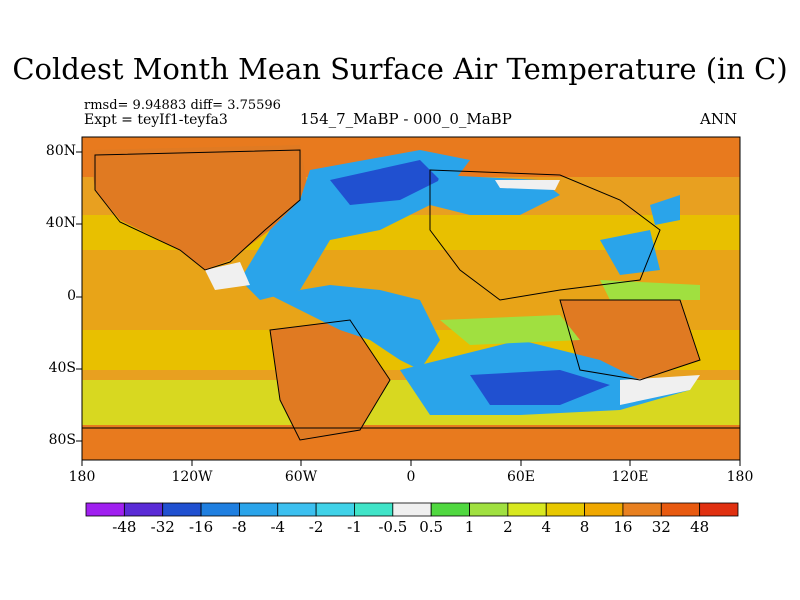  Describe the element at coordinates (156, 120) in the screenshot. I see `experiment-text: Expt = teyIf1-teyfa3` at that location.